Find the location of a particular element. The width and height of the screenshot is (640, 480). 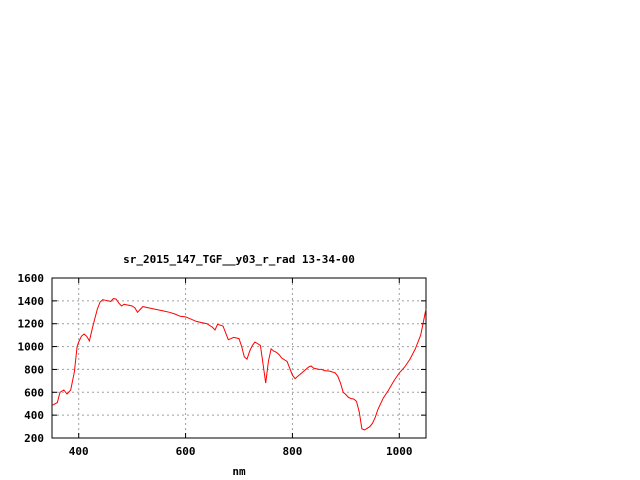

chart-title: sr_2015_147_TGF__y03_r_rad 13-34-00 is located at coordinates (239, 259).